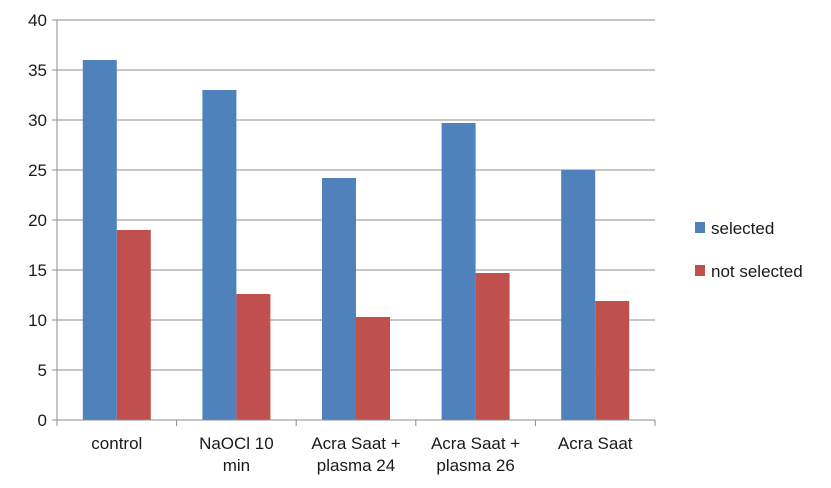  Describe the element at coordinates (37, 70) in the screenshot. I see `y-tick-label: 35` at that location.